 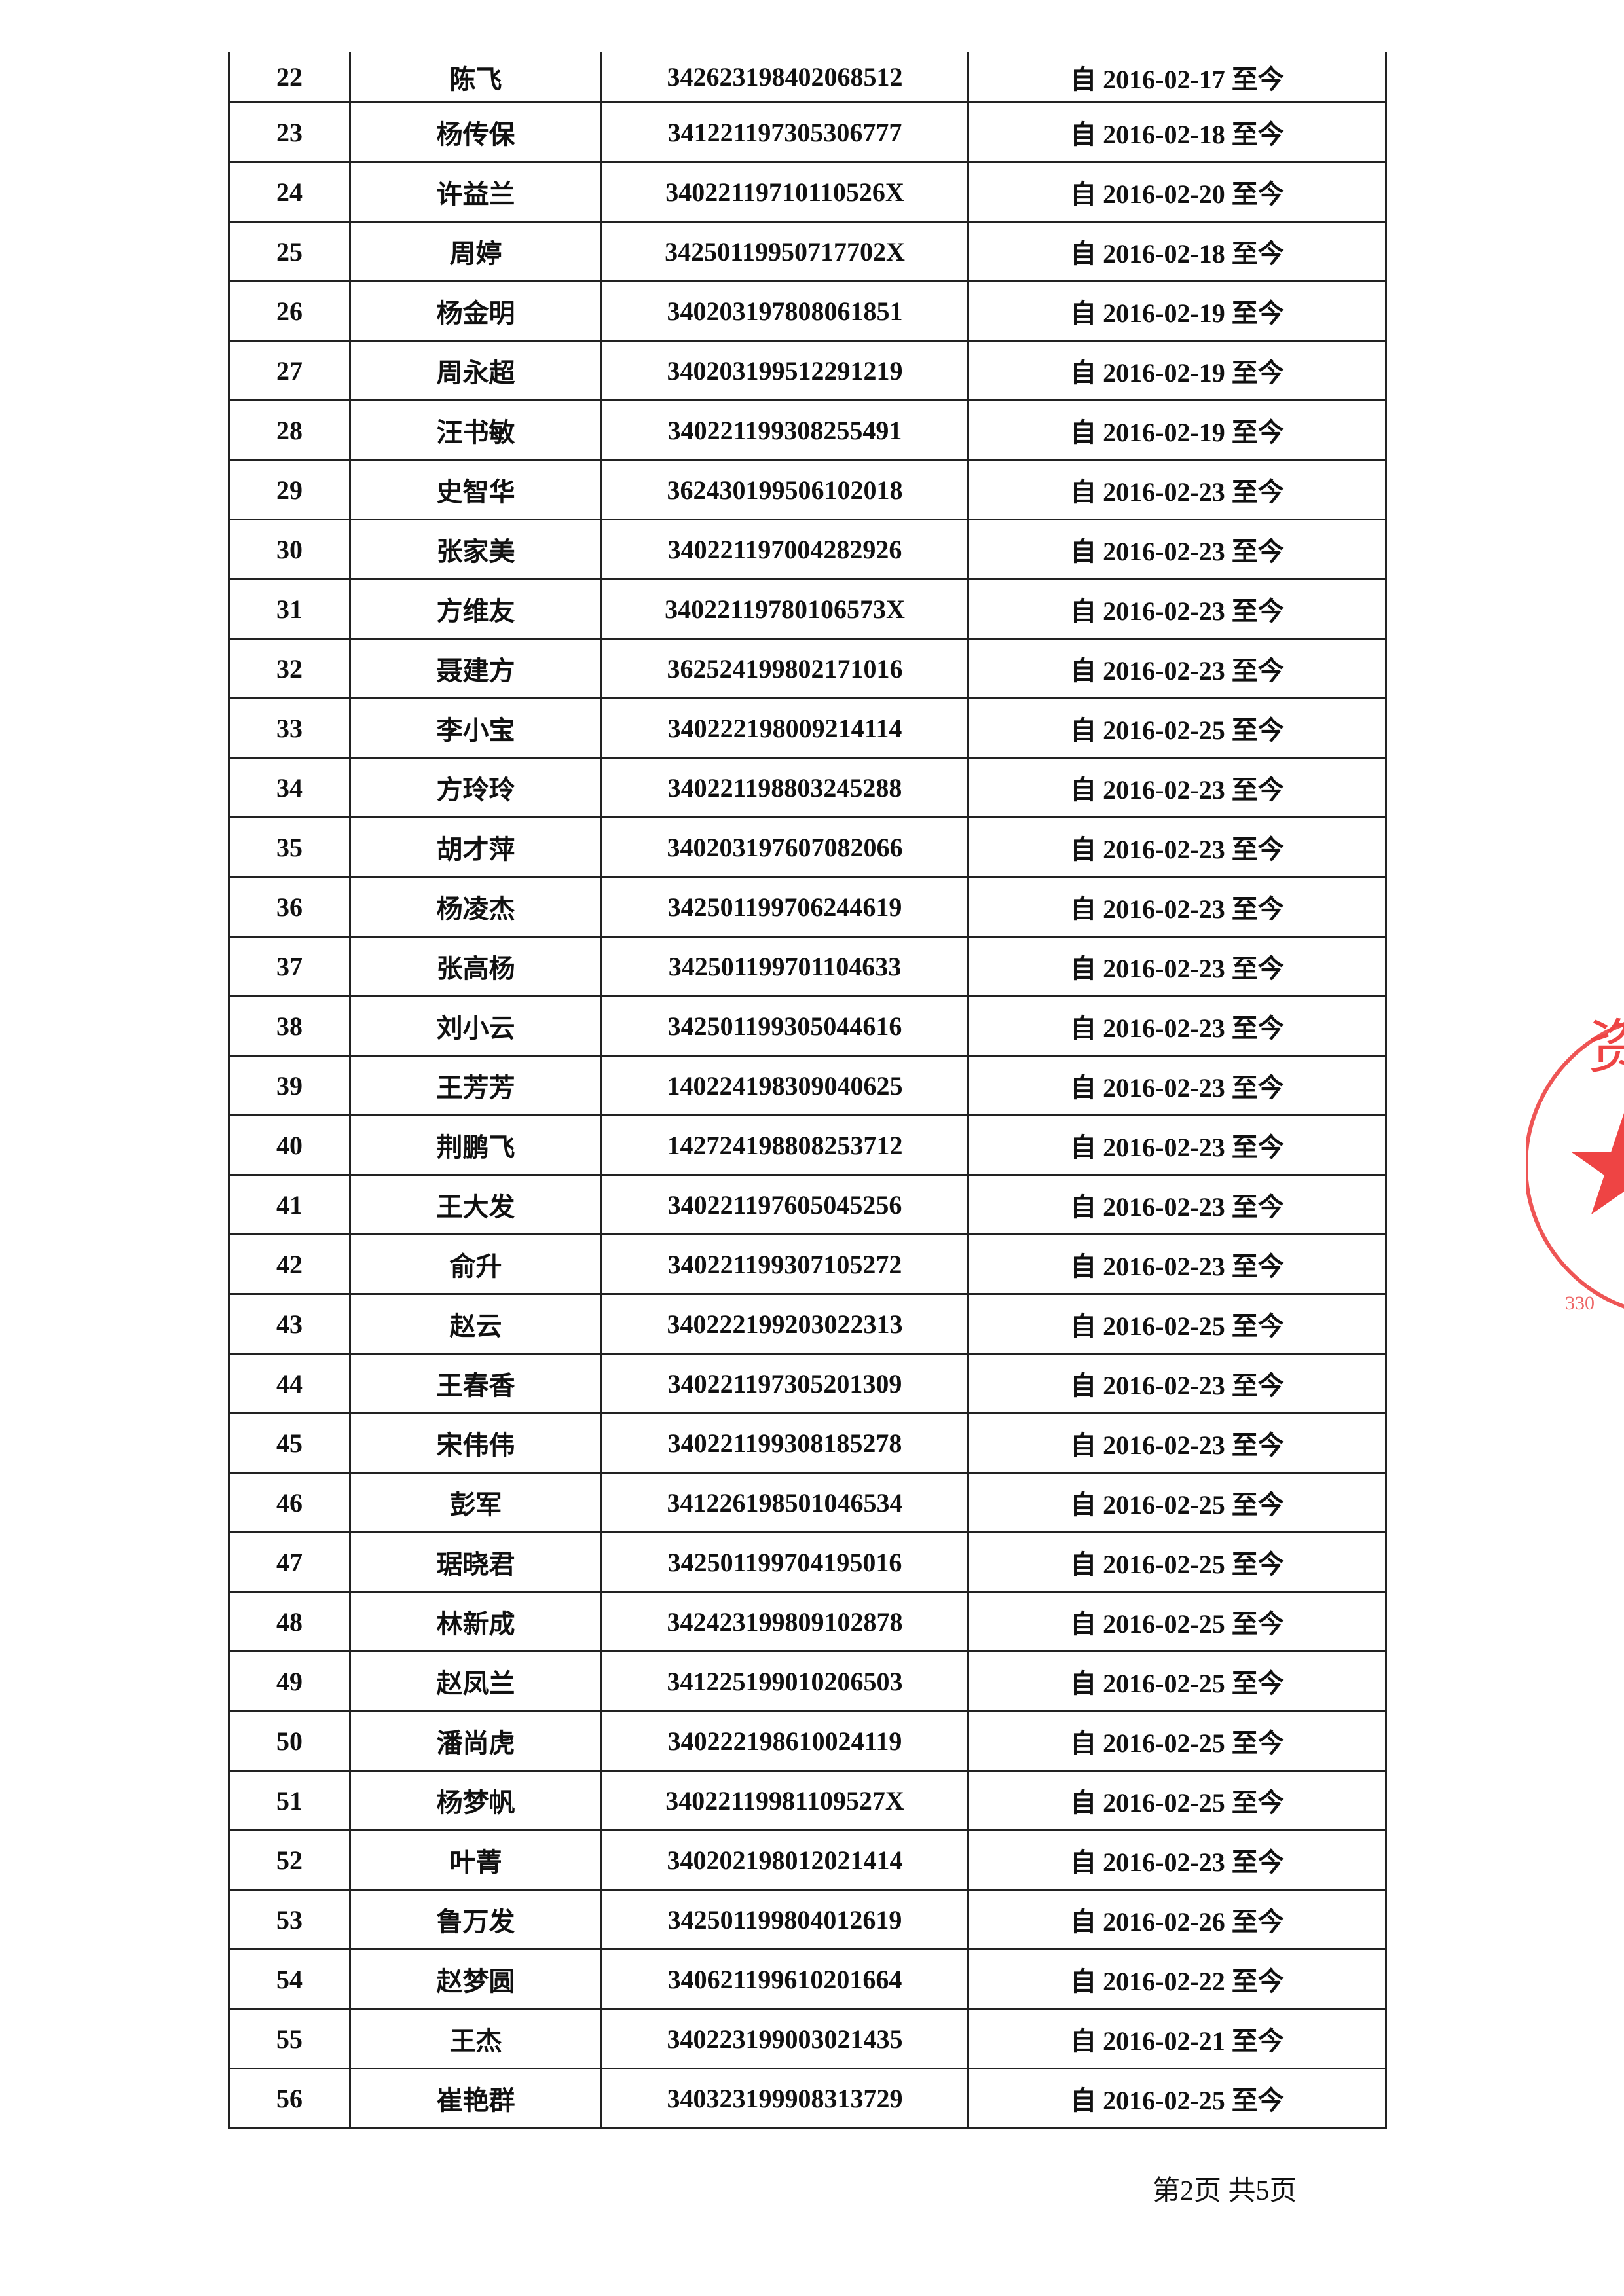 What do you see at coordinates (808, 193) in the screenshot?
I see `table-row: 24 许益兰 34022119710110526X 自 2016-02-20 至今` at bounding box center [808, 193].